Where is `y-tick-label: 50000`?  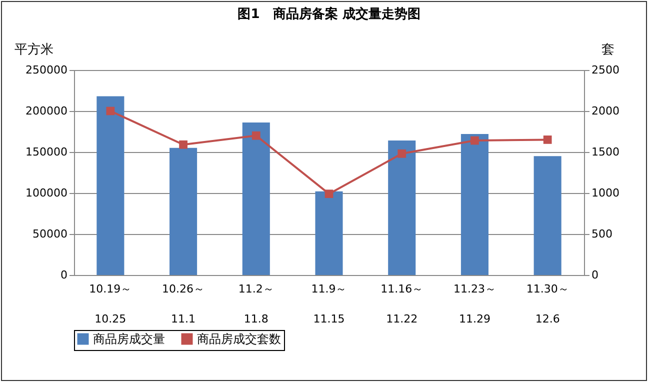 y-tick-label: 50000 is located at coordinates (50, 234).